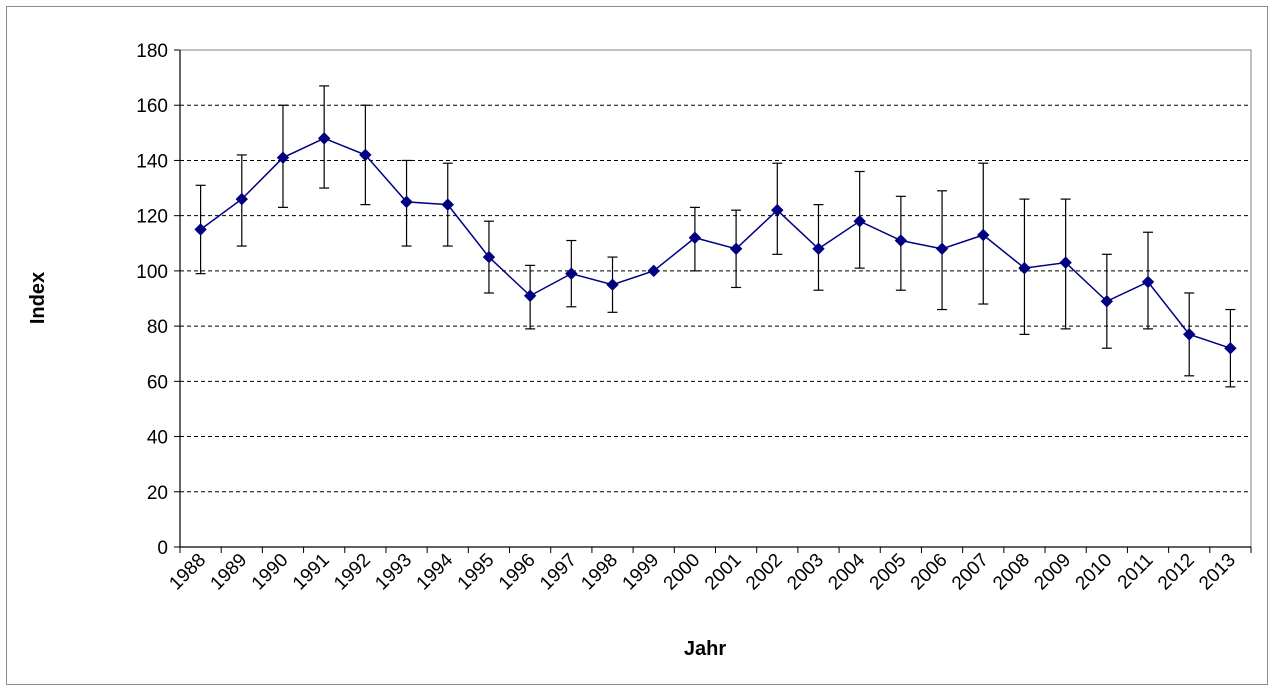 This screenshot has height=691, width=1274. What do you see at coordinates (152, 217) in the screenshot?
I see `y-tick-label: 120` at bounding box center [152, 217].